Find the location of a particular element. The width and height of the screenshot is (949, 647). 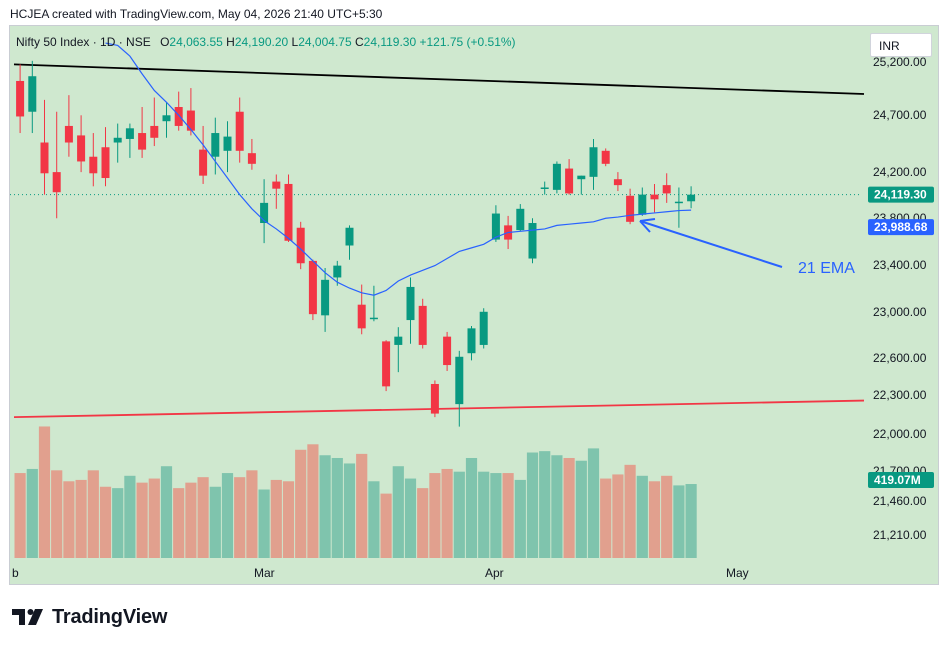

close-value: 24,119.30 is located at coordinates (390, 42).